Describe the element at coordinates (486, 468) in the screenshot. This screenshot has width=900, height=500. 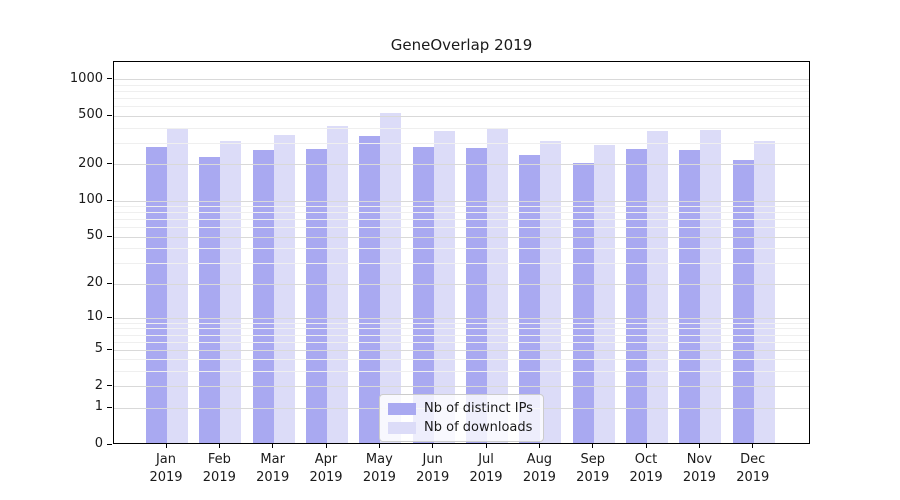
I see `x-tick-label: Jul 2019` at that location.